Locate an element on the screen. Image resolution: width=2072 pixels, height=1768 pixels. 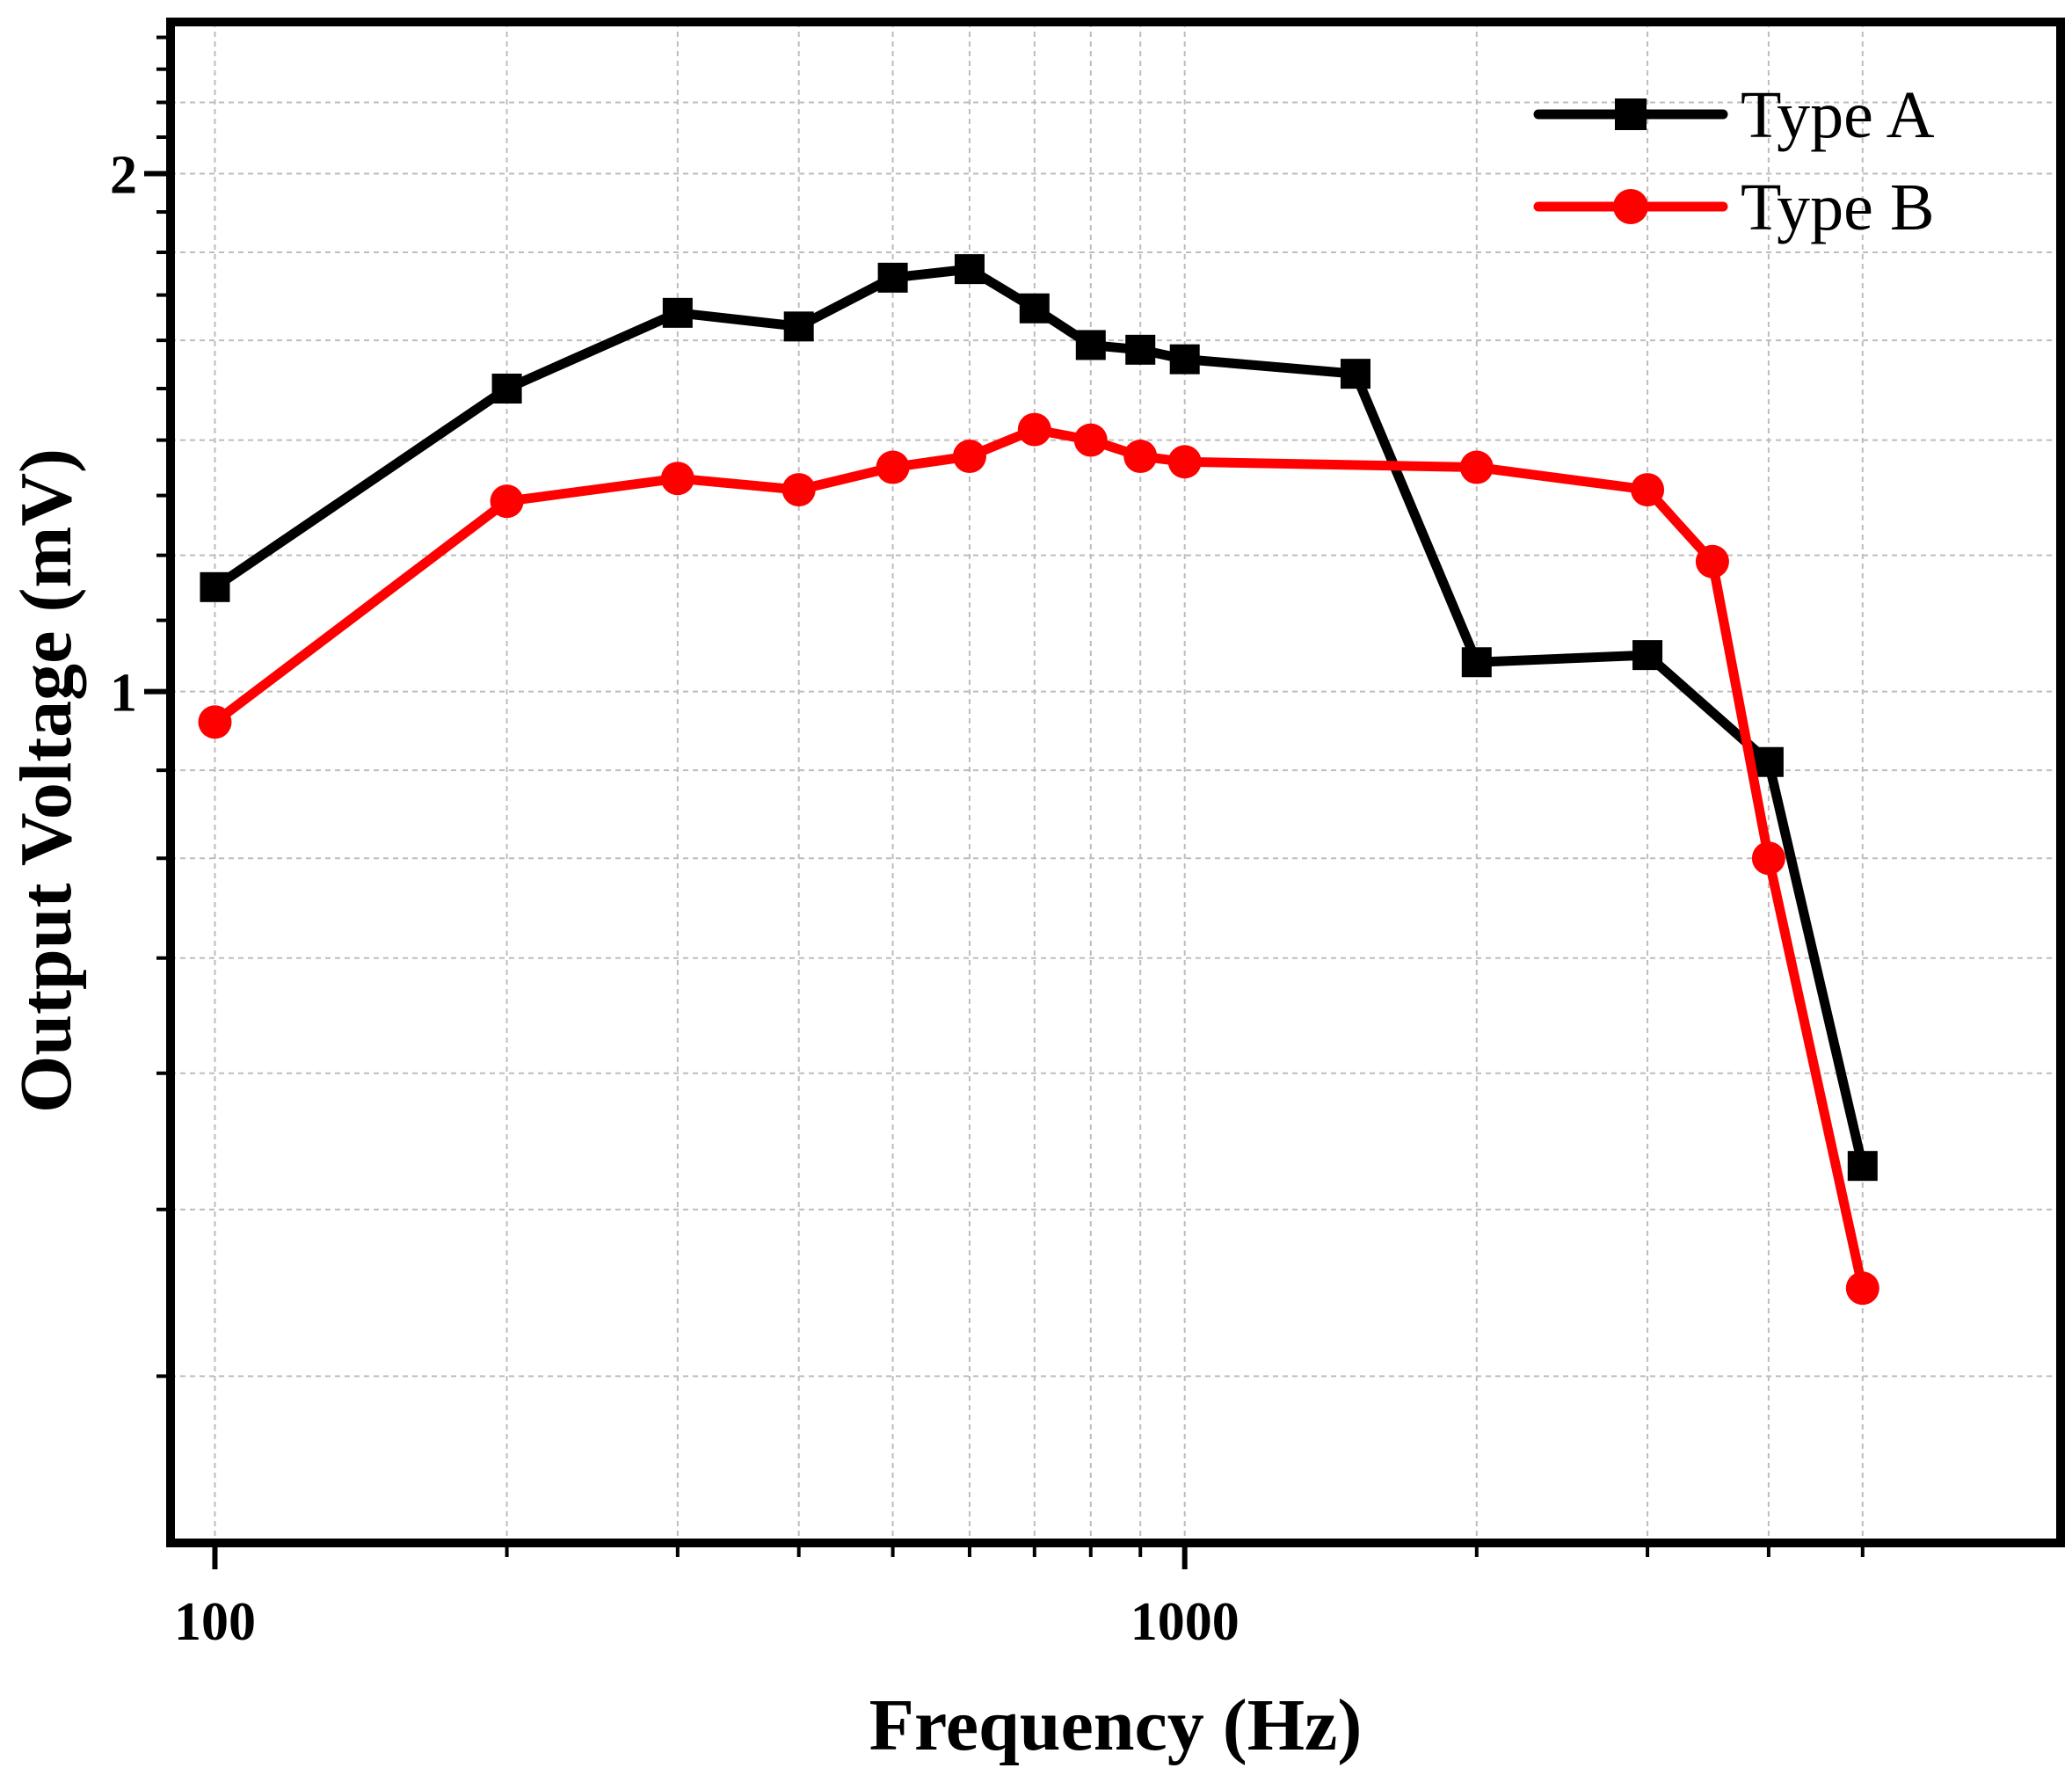
x-tick-label: 100 is located at coordinates (215, 1622).